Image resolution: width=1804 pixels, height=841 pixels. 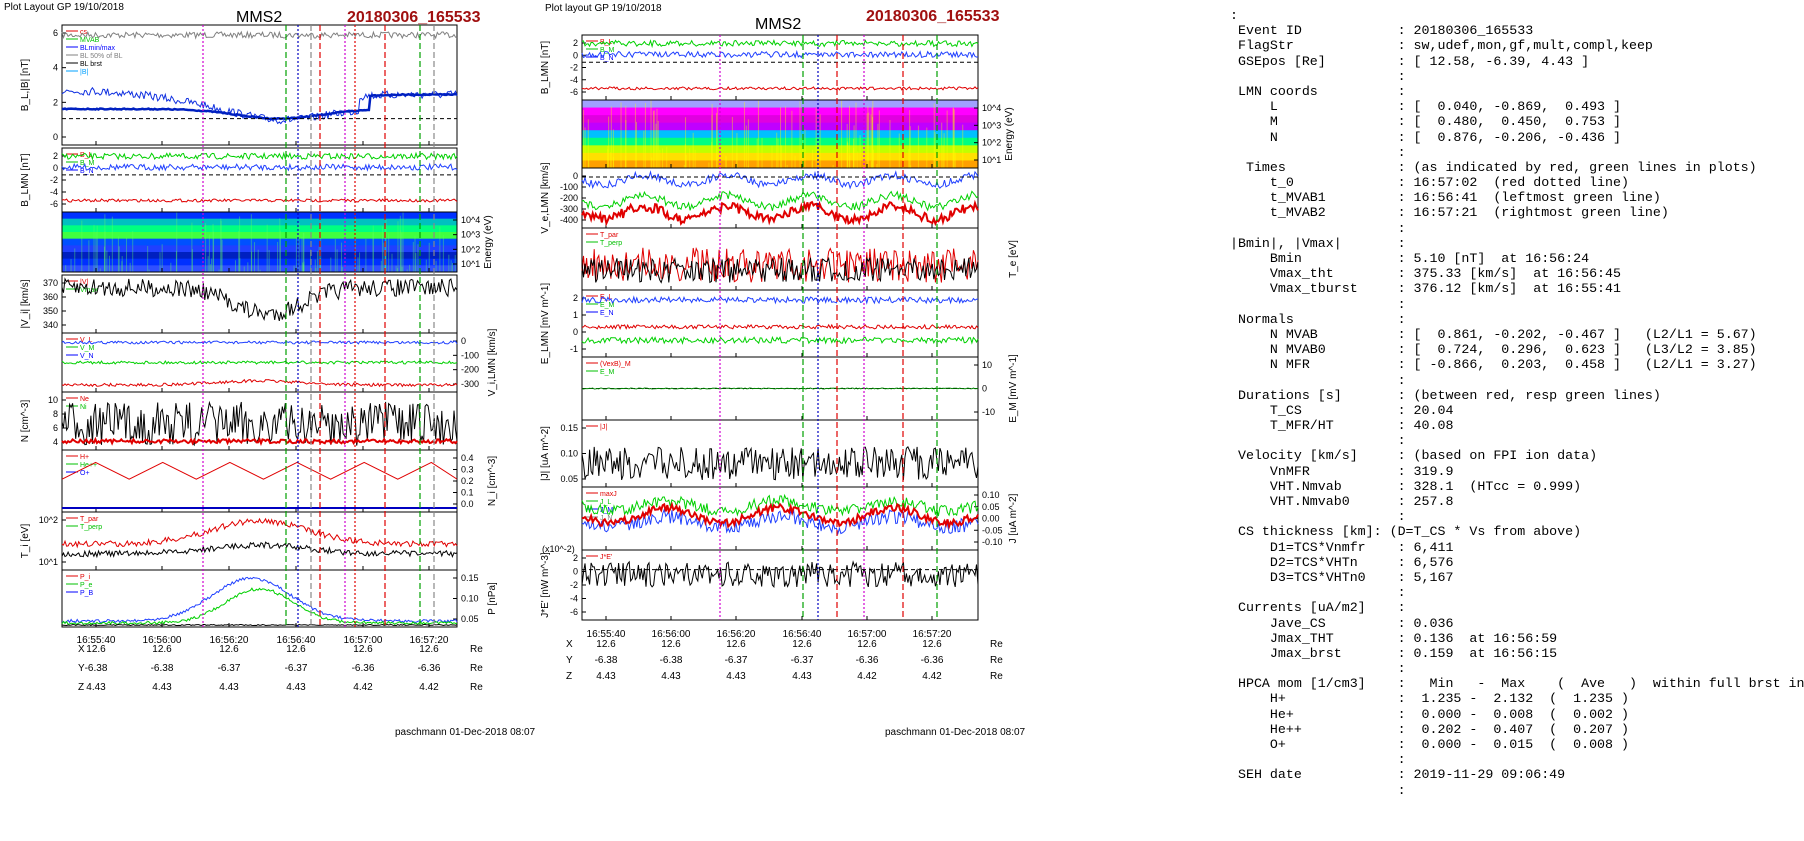 What do you see at coordinates (50, 283) in the screenshot?
I see `y-tick-label: 370` at bounding box center [50, 283].